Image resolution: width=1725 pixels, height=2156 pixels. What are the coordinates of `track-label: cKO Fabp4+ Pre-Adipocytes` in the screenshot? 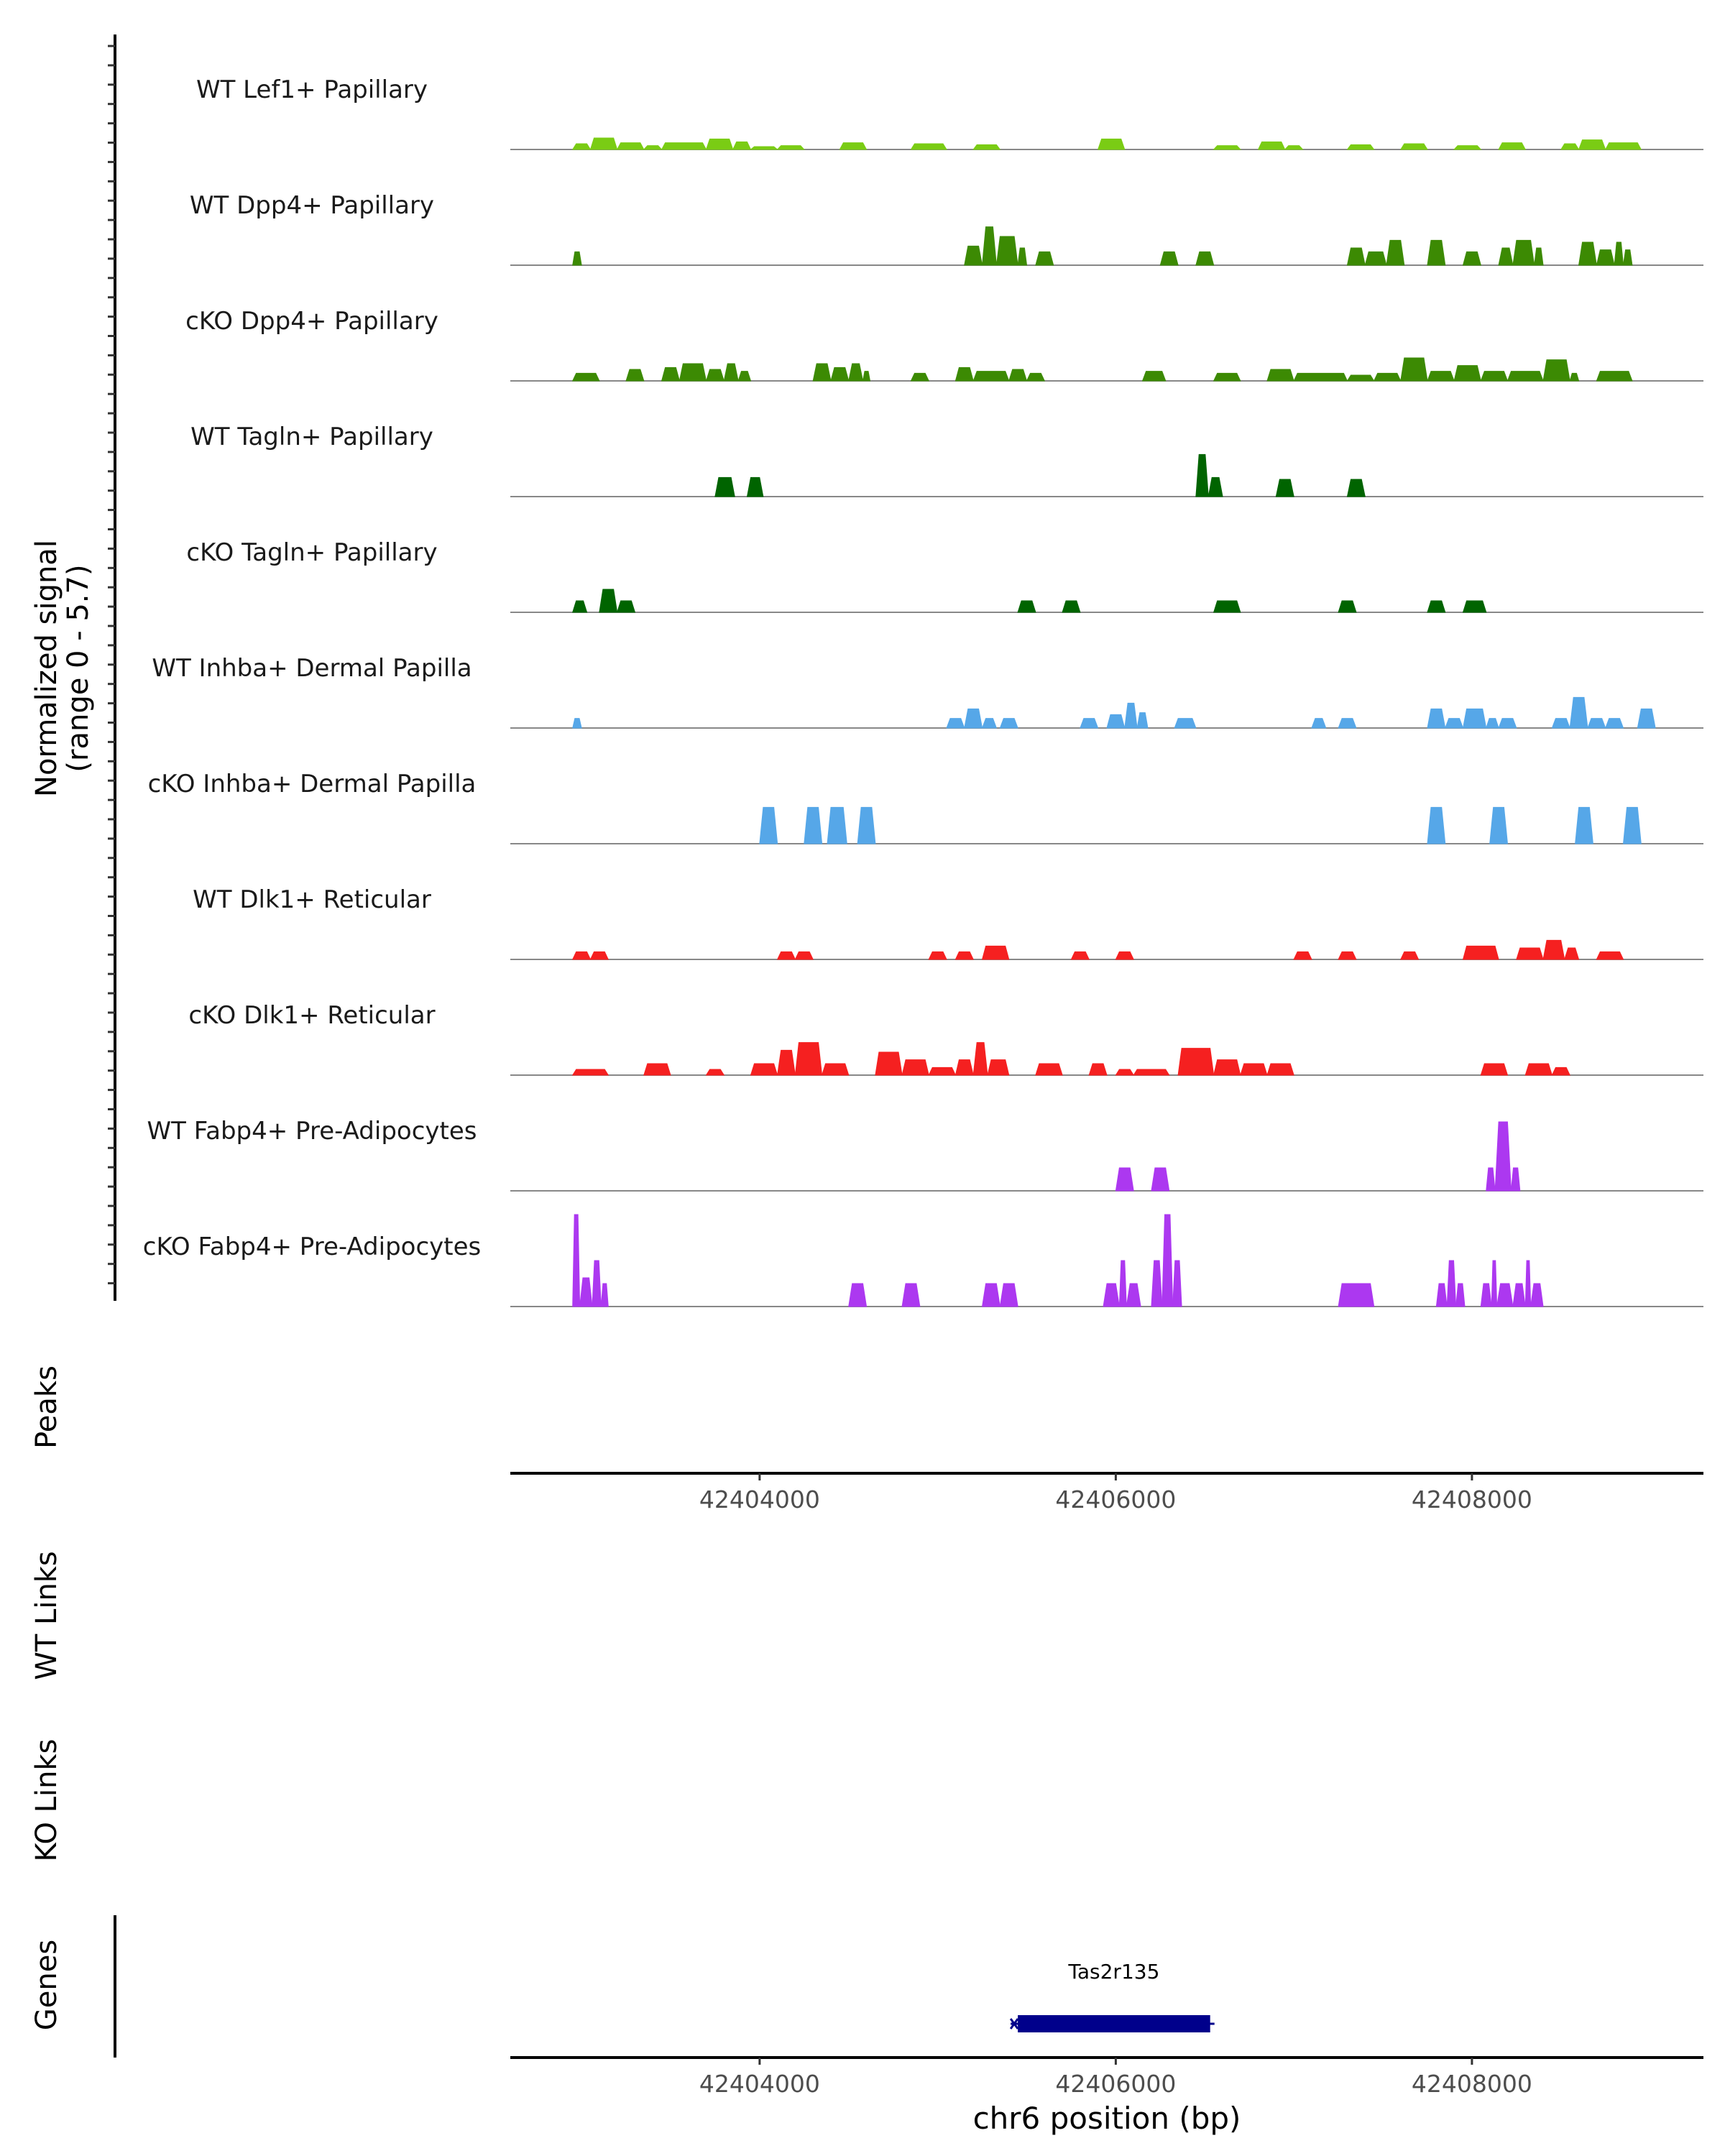 It's located at (312, 1247).